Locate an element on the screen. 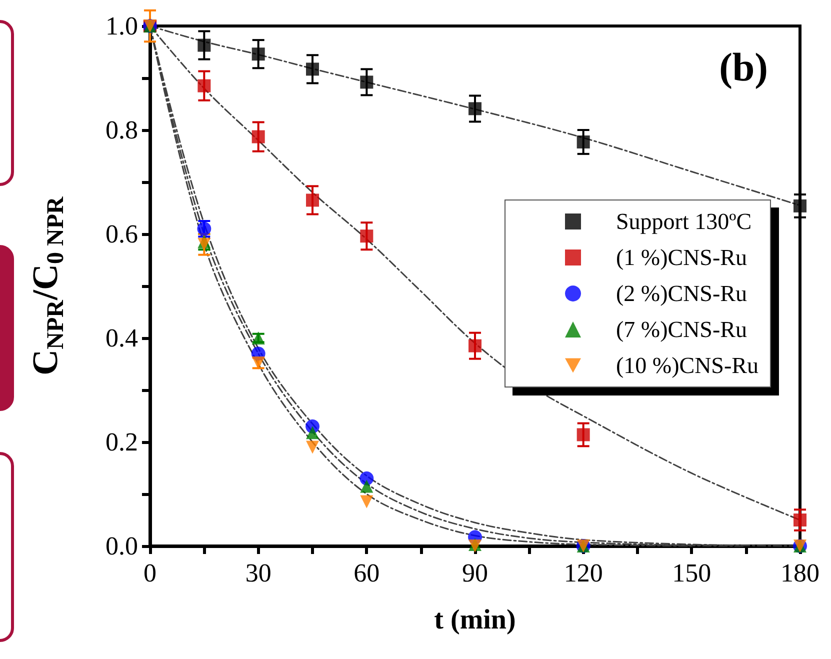  legend-label: (1 %)CNS-Ru is located at coordinates (682, 257).